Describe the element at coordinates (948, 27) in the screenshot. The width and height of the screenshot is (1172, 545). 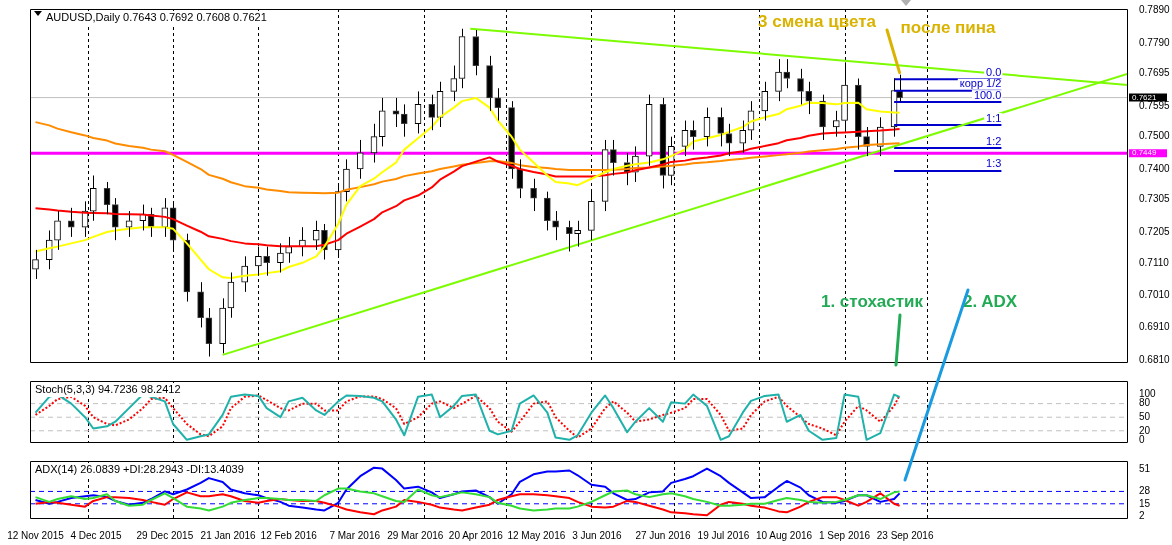
I see `annotation: после пина` at that location.